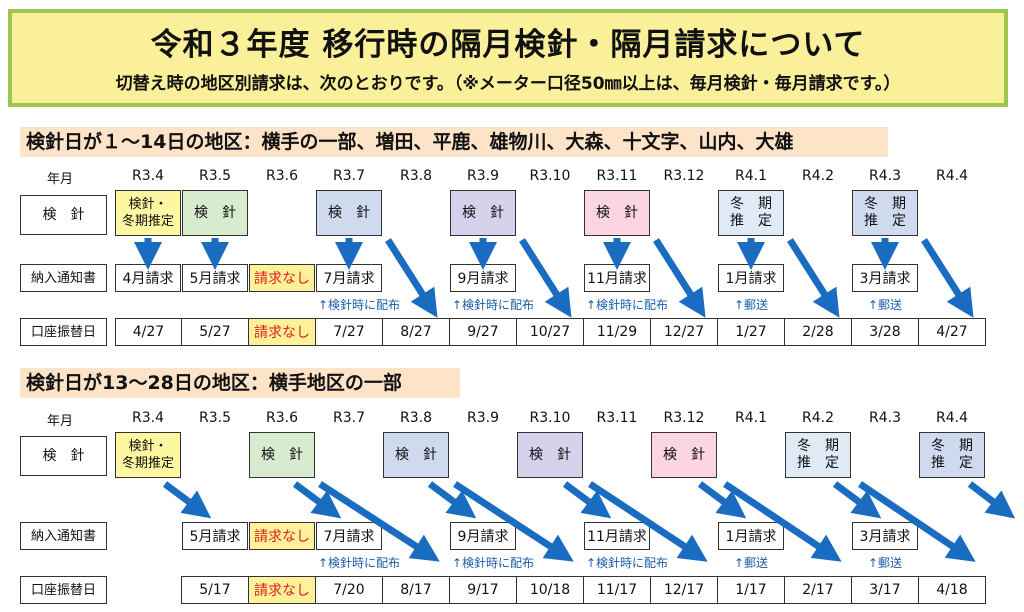 The height and width of the screenshot is (612, 1024). What do you see at coordinates (59, 179) in the screenshot?
I see `row-label-month: 年月` at bounding box center [59, 179].